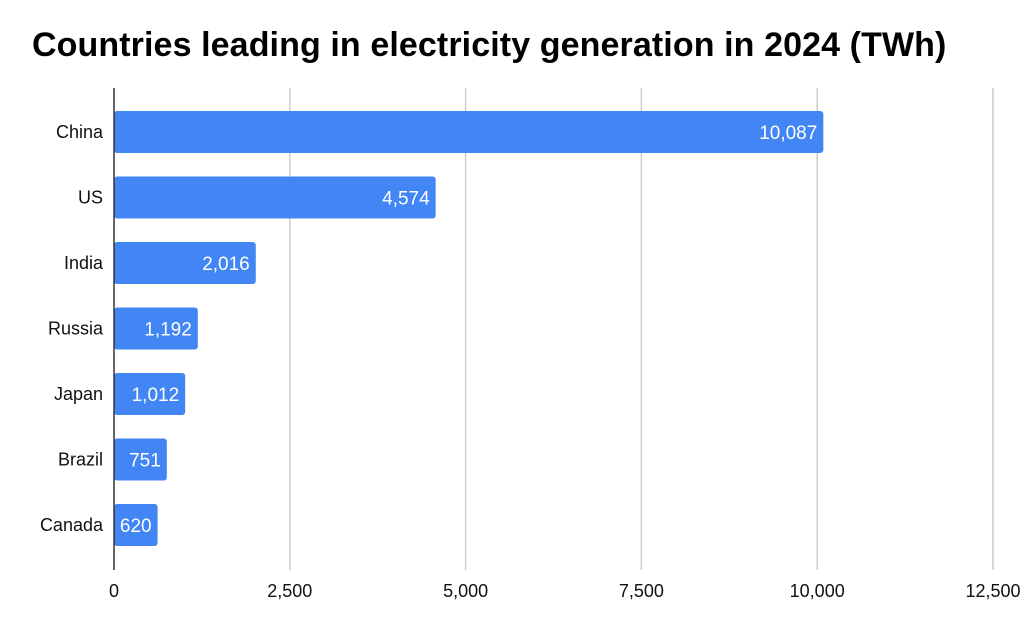 Image resolution: width=1024 pixels, height=634 pixels. What do you see at coordinates (817, 591) in the screenshot?
I see `x-tick-label: 10,000` at bounding box center [817, 591].